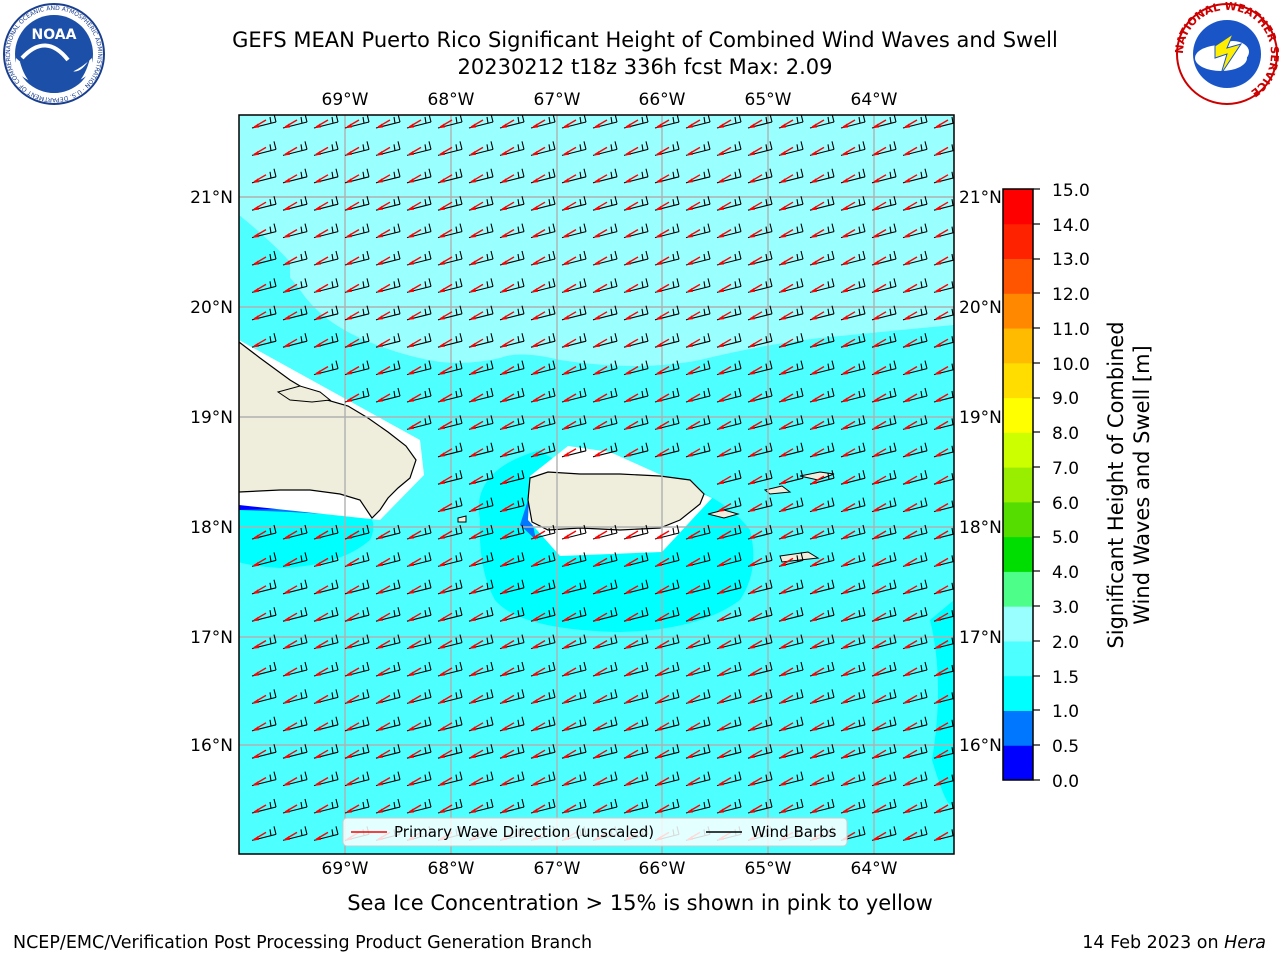 The height and width of the screenshot is (960, 1280). I want to click on lon-label: 69°W, so click(345, 869).